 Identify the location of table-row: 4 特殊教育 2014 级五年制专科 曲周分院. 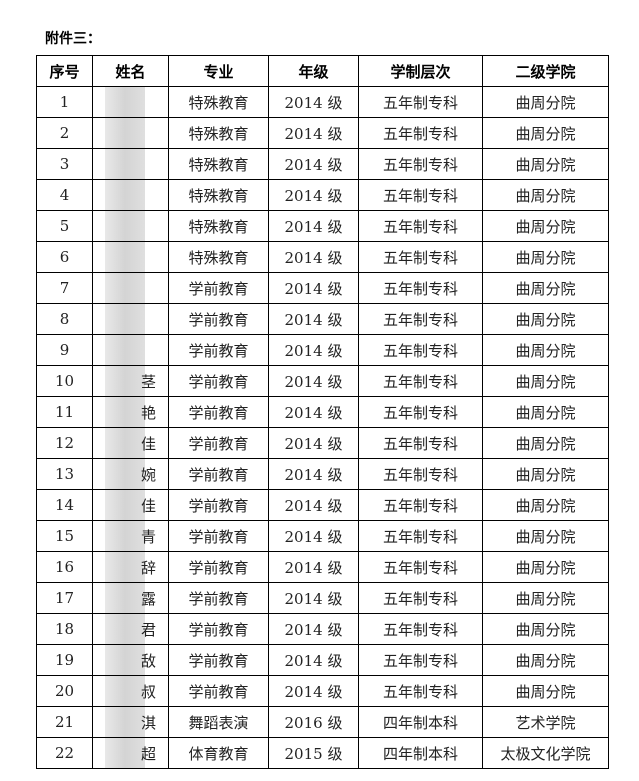
(322, 195).